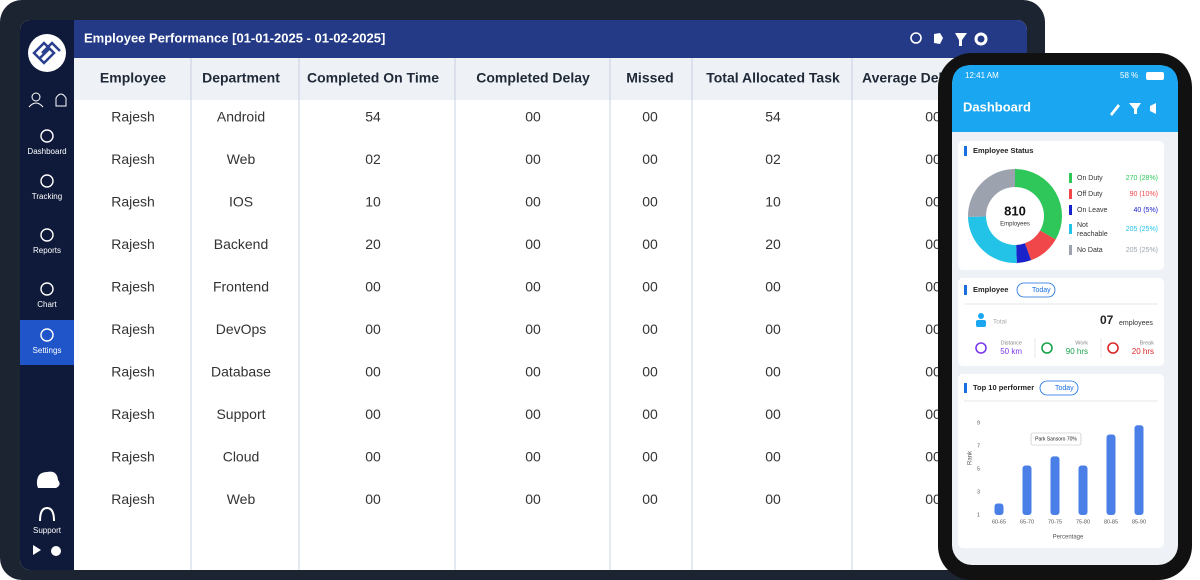 Image resolution: width=1200 pixels, height=580 pixels. I want to click on column-header: Average Delay, so click(910, 78).